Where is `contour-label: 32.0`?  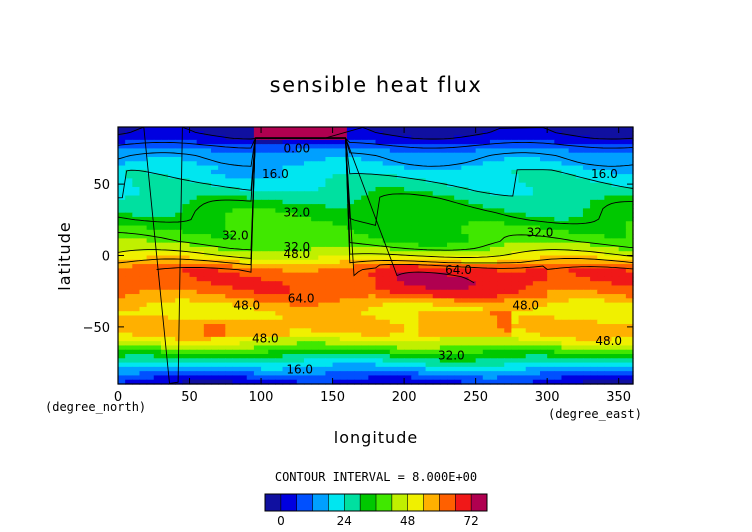 contour-label: 32.0 is located at coordinates (235, 236).